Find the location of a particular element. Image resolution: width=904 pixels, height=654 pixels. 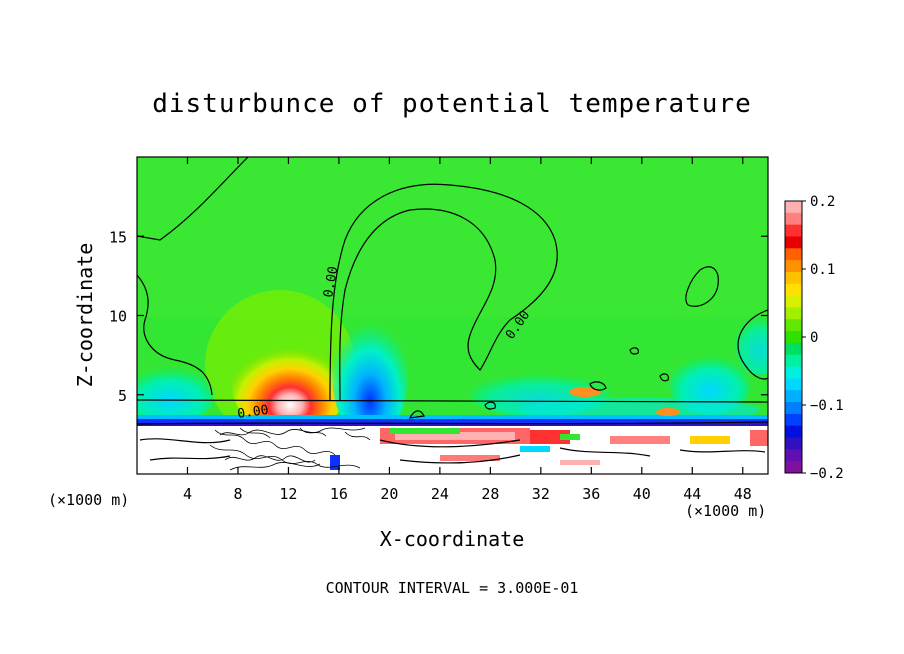

x-tick-label: 20 is located at coordinates (389, 494).